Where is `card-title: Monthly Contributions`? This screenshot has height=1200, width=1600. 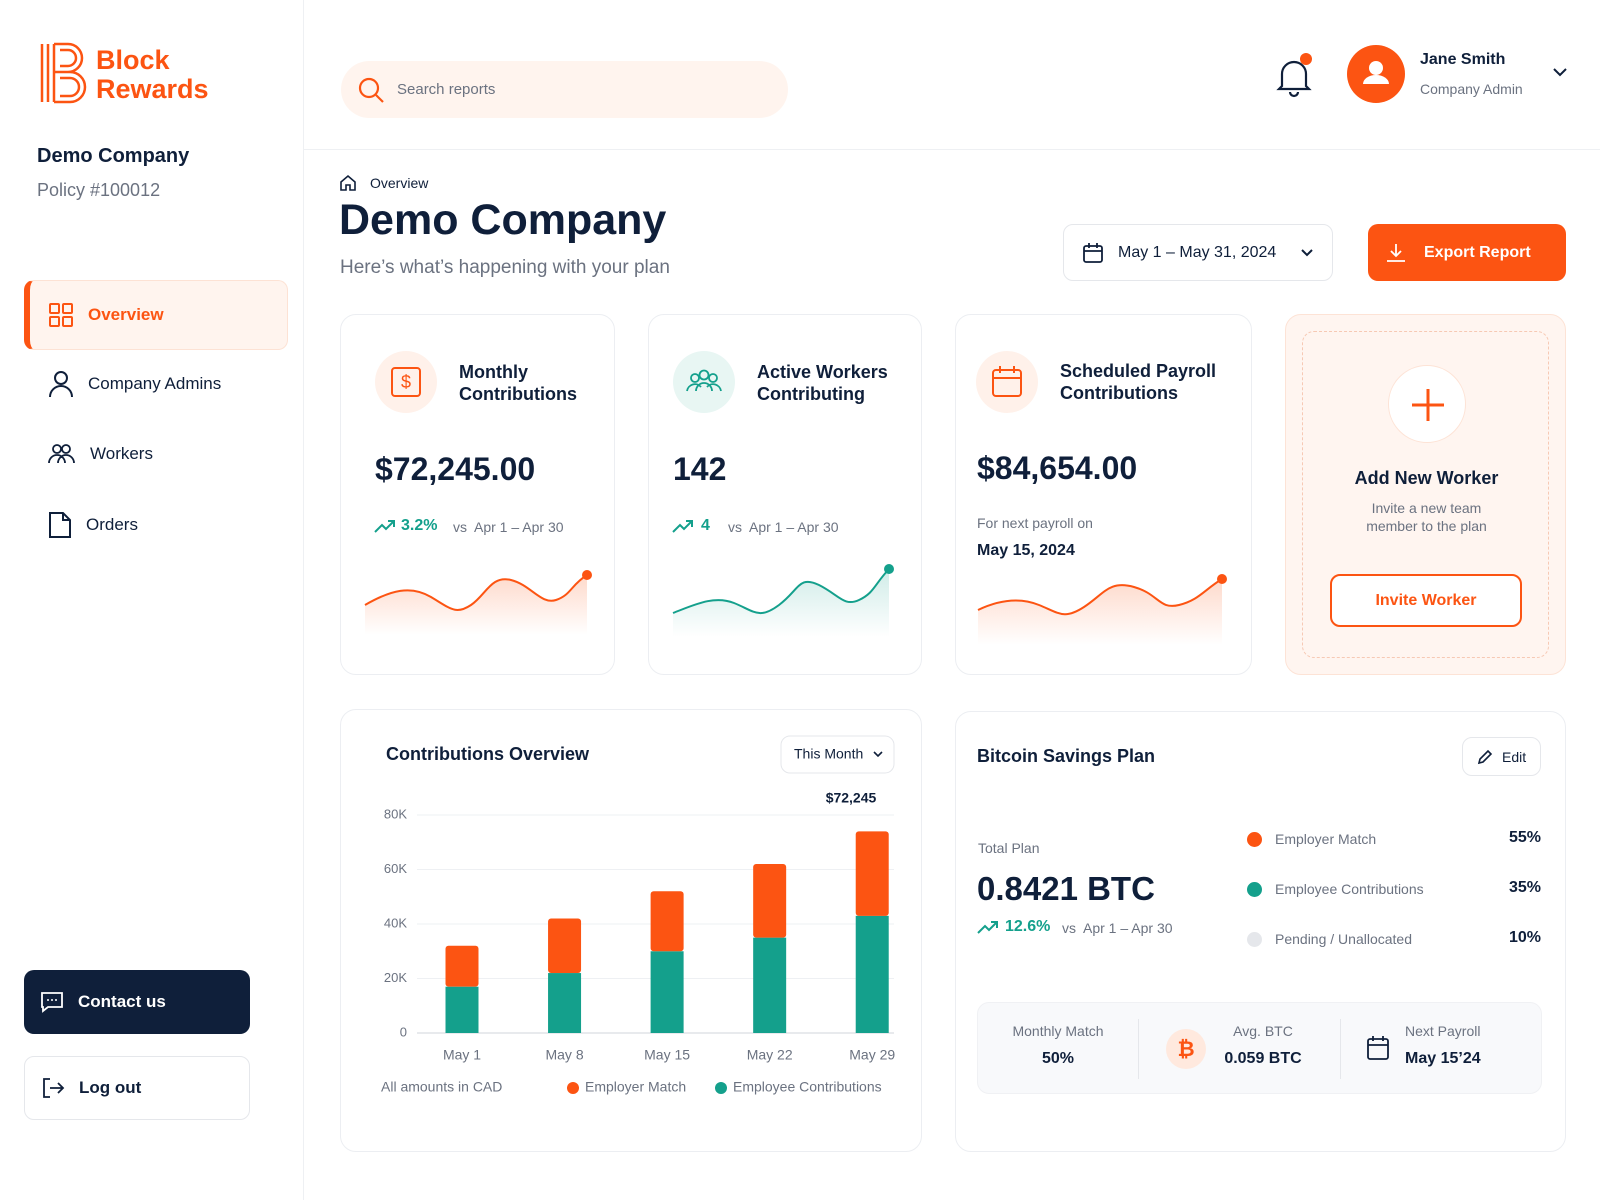
card-title: Monthly Contributions is located at coordinates (518, 383).